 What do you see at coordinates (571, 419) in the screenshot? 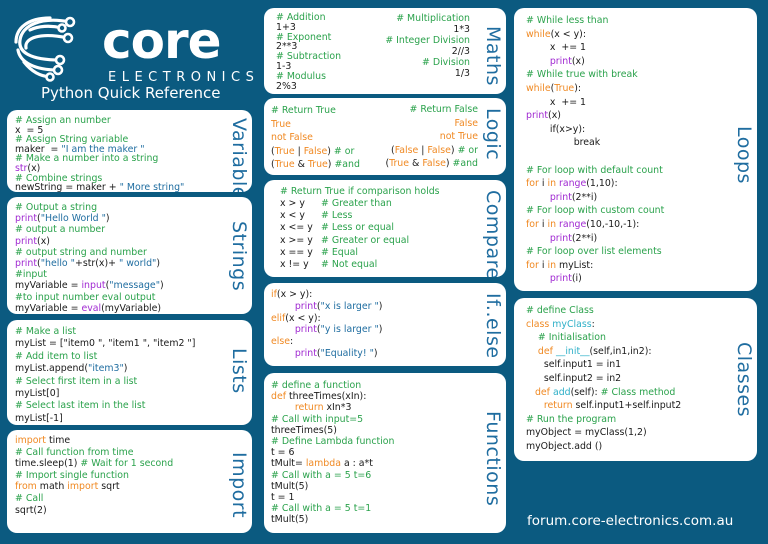
I see `code-line: # Run the program` at bounding box center [571, 419].